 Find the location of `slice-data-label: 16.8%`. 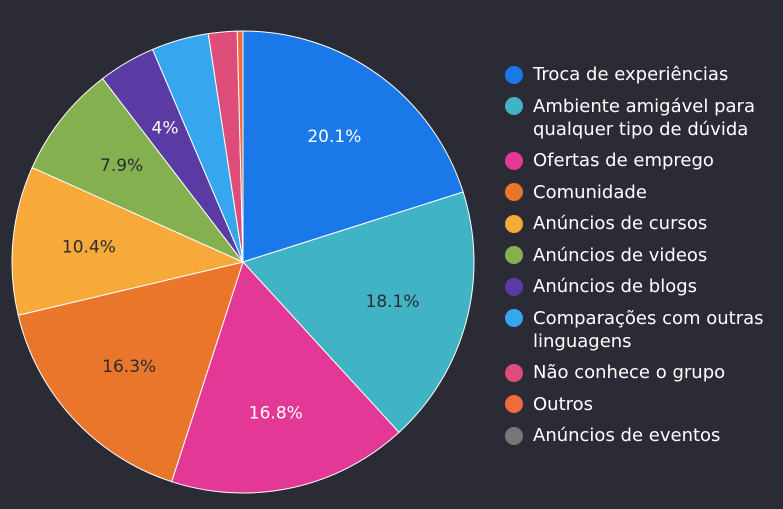

slice-data-label: 16.8% is located at coordinates (276, 413).